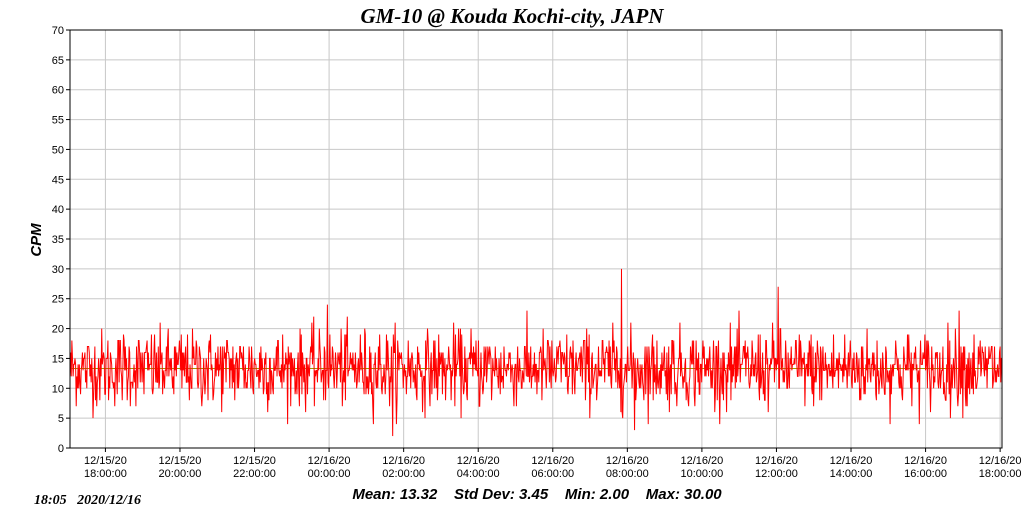 The width and height of the screenshot is (1023, 518). I want to click on y-tick-label: 60, so click(58, 91).